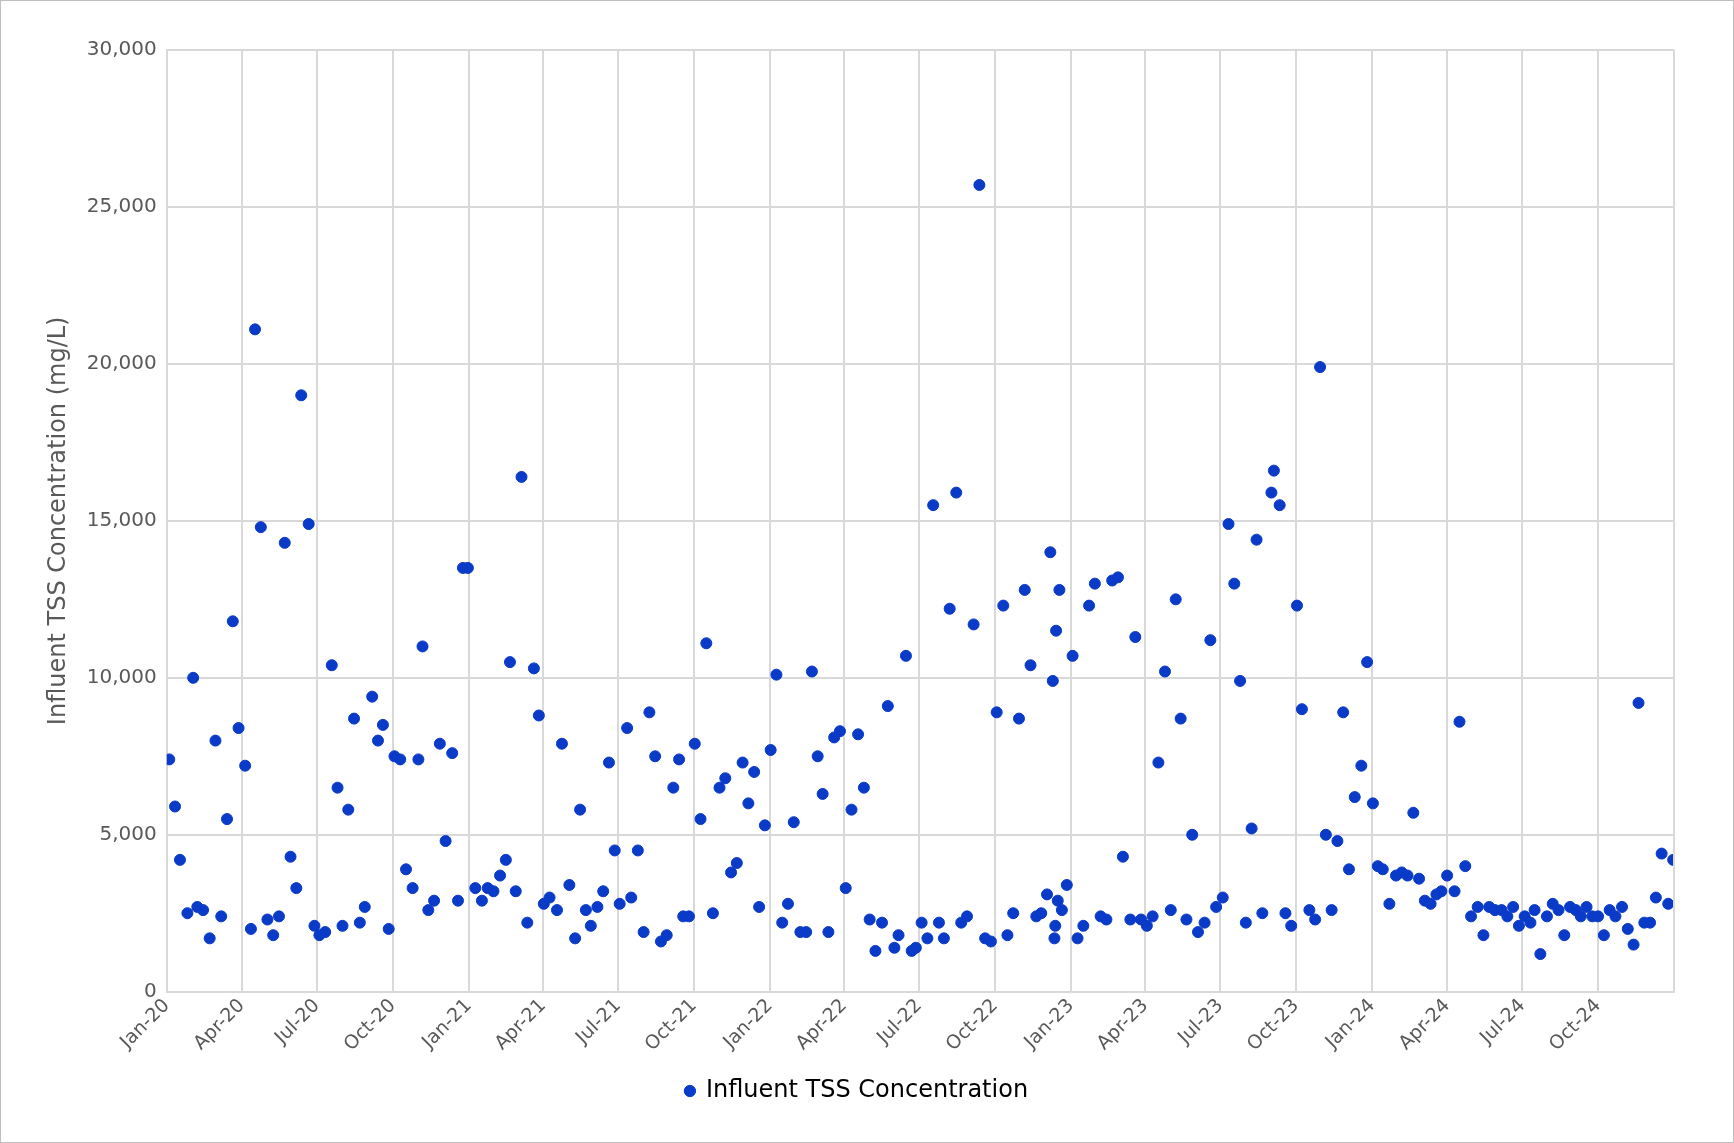 The height and width of the screenshot is (1143, 1734). I want to click on y-tick-label: 5,000, so click(128, 832).